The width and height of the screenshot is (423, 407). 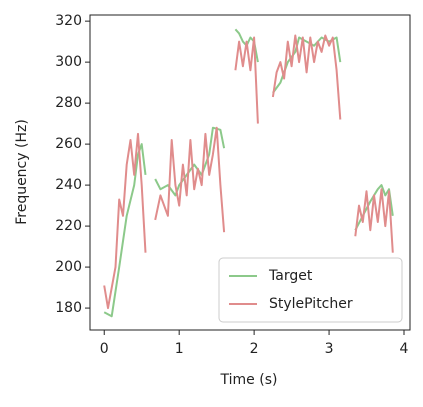 I want to click on legend-label: Target, so click(x=290, y=276).